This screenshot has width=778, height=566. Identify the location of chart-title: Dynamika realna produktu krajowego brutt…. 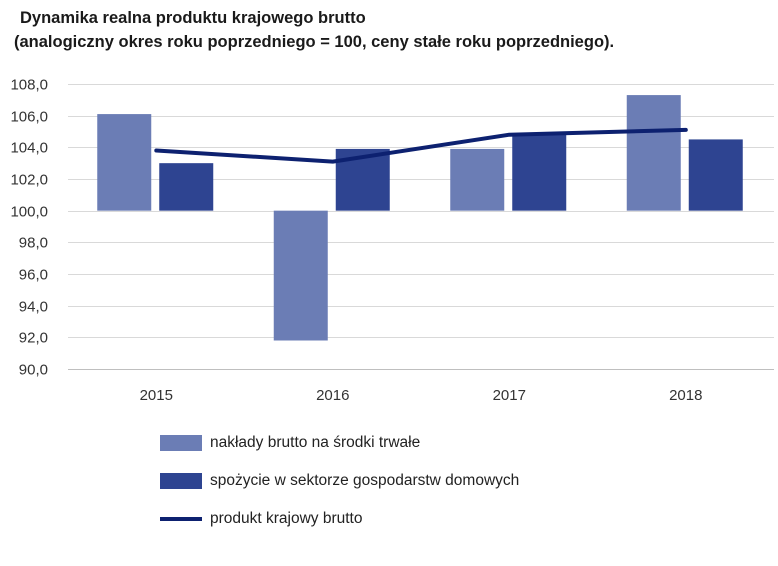
(193, 18).